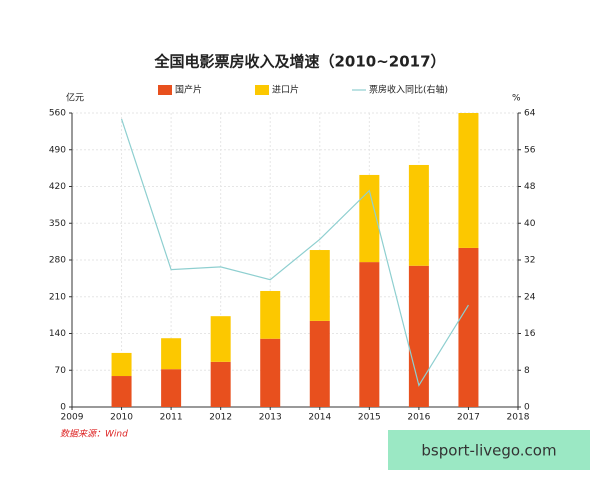  Describe the element at coordinates (171, 418) in the screenshot. I see `x-tick-label: 2011` at that location.